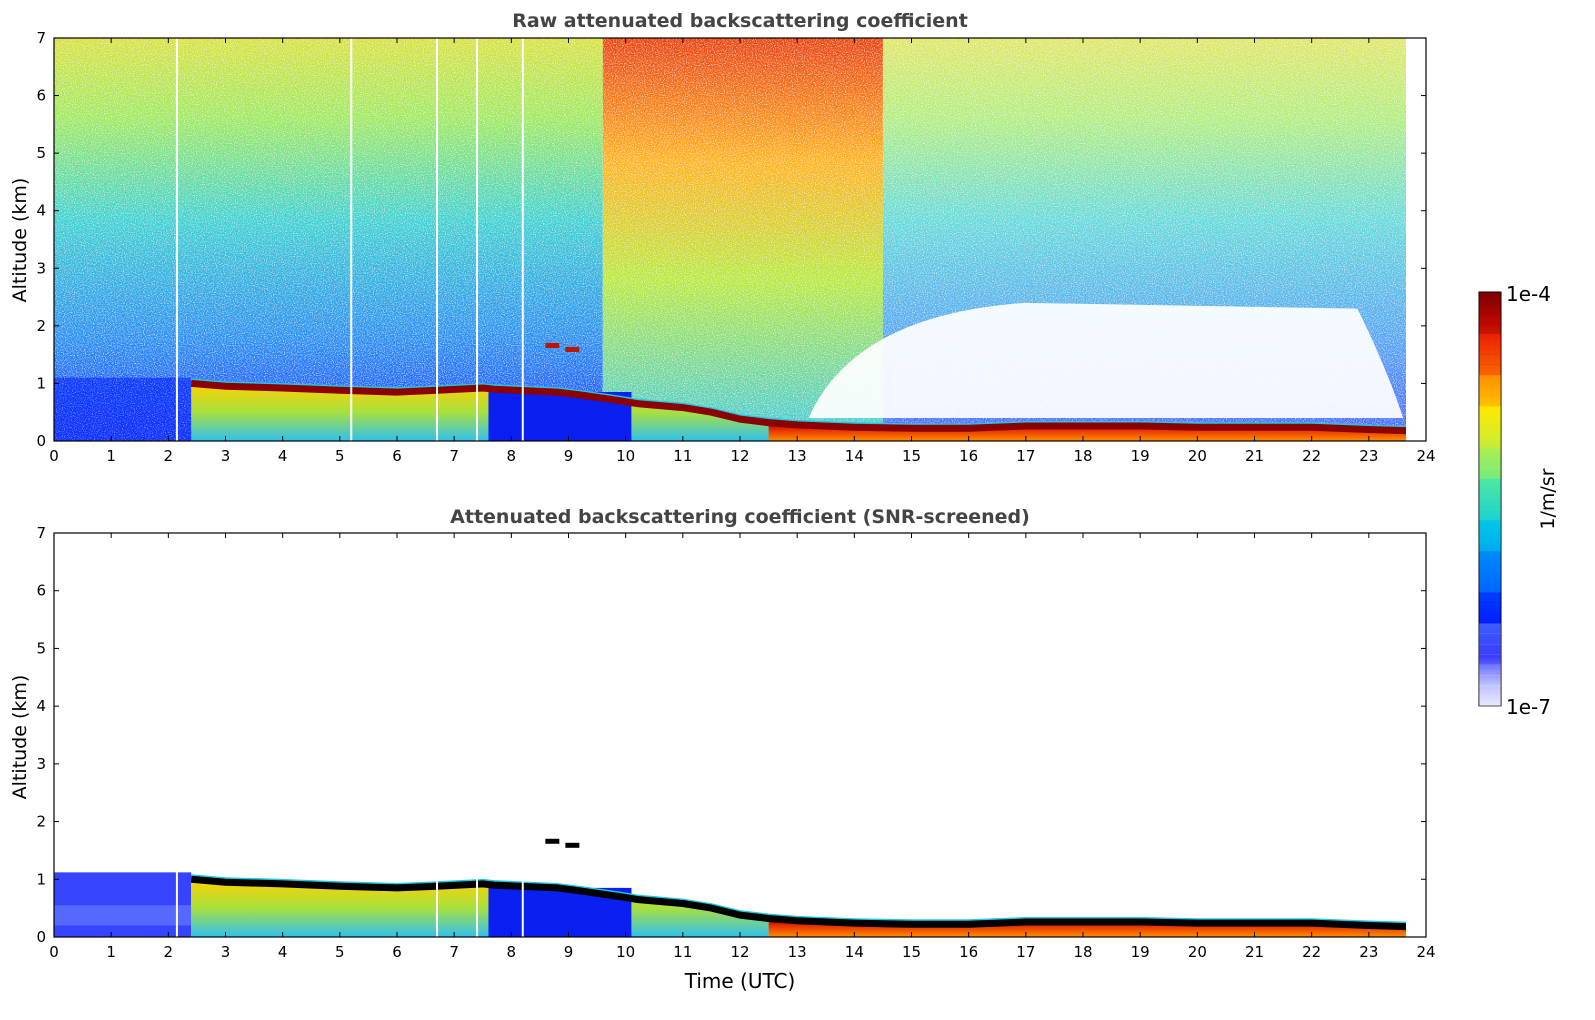  What do you see at coordinates (1025, 456) in the screenshot?
I see `top-x-tick-label-17: 17` at bounding box center [1025, 456].